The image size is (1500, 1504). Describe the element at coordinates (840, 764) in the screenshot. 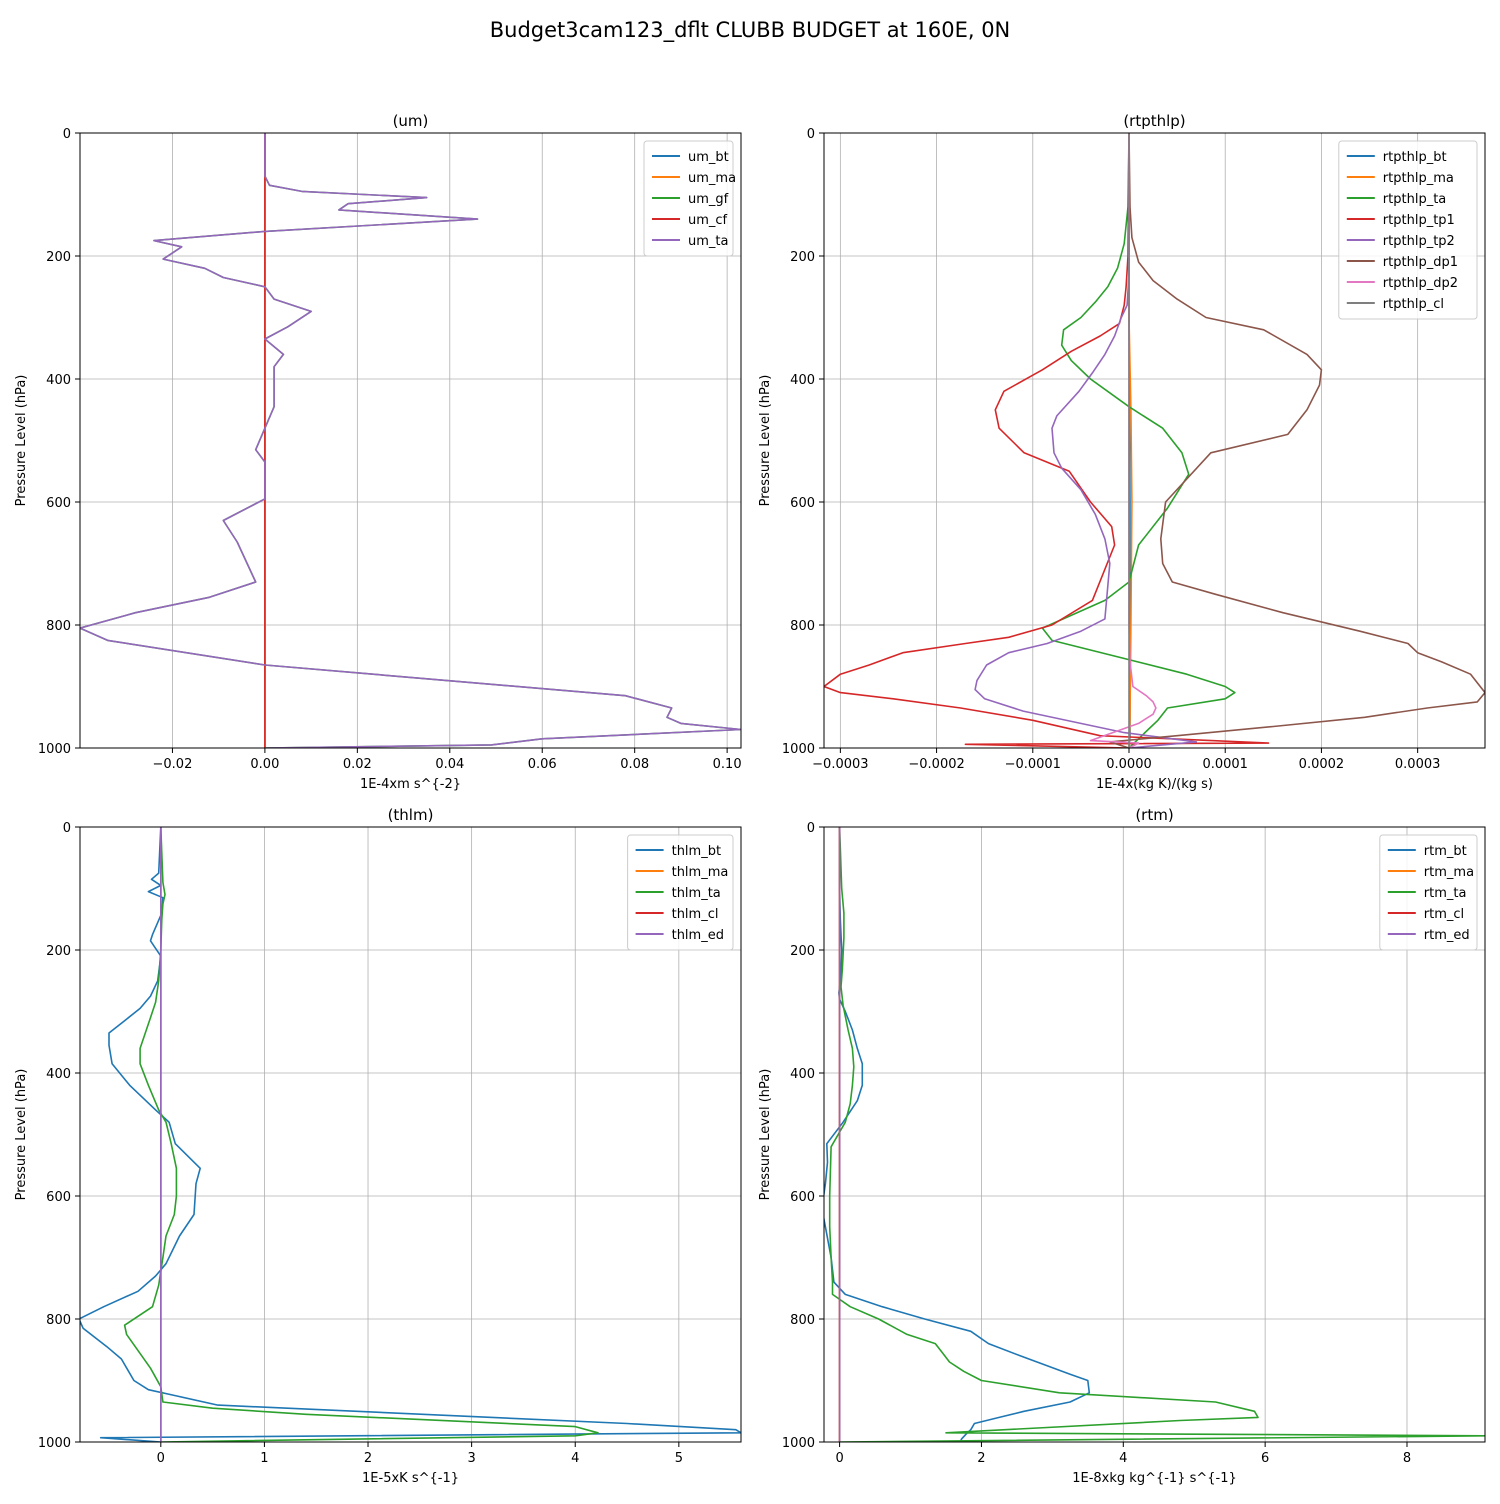

I see `x-tick-label: −0.0003` at that location.